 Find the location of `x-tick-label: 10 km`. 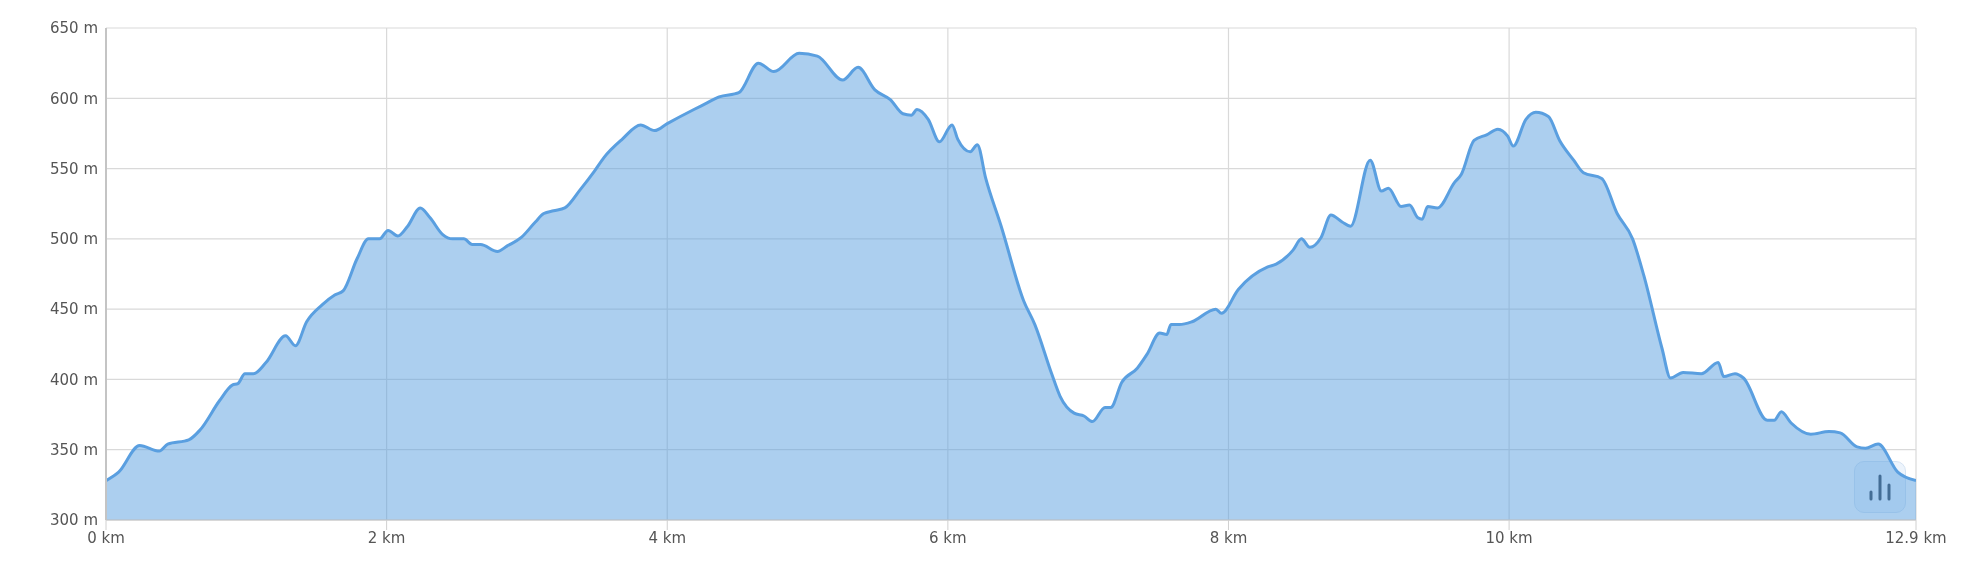

x-tick-label: 10 km is located at coordinates (1509, 537).